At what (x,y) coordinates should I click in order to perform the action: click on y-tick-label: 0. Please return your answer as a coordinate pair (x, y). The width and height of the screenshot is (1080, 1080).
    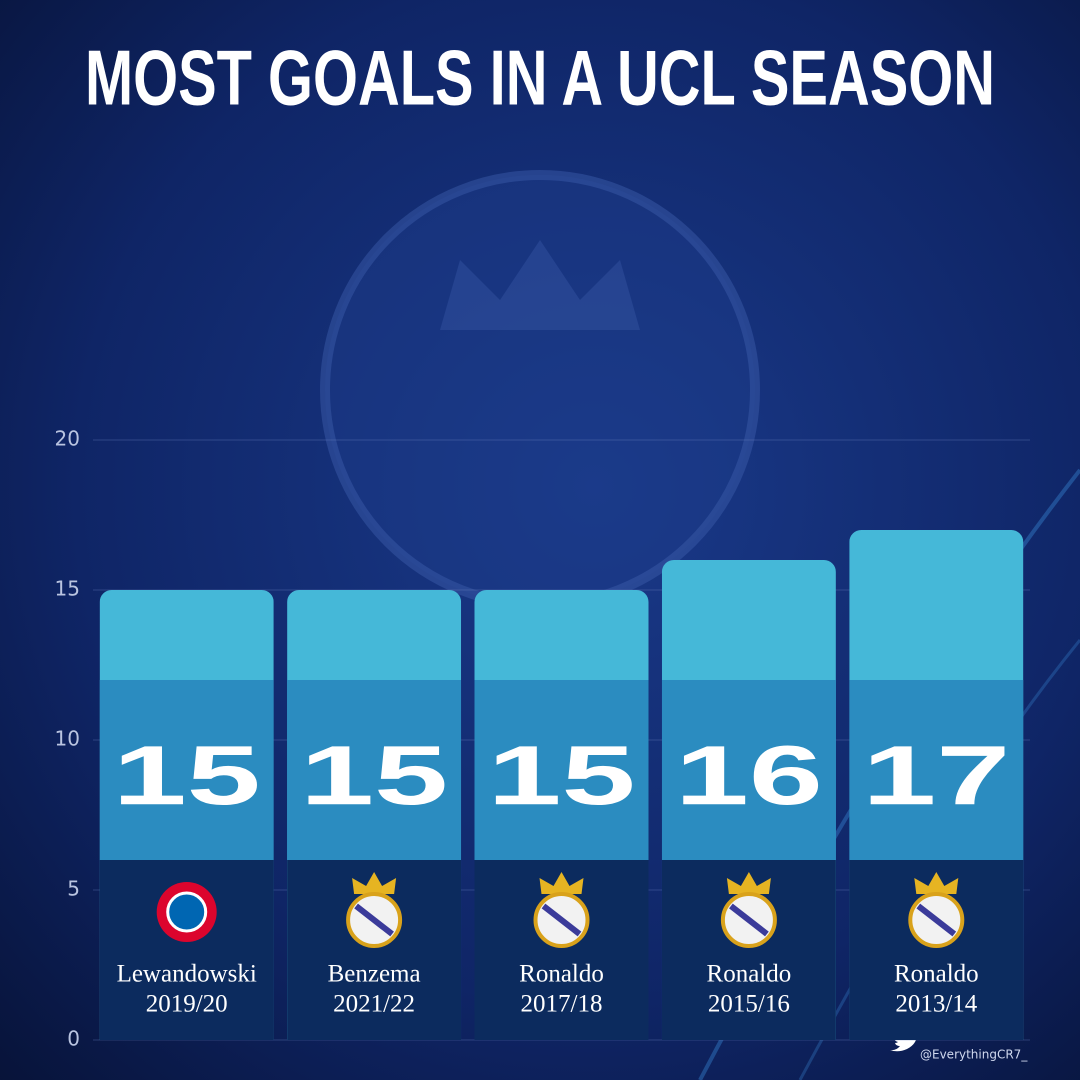
    Looking at the image, I should click on (73, 1039).